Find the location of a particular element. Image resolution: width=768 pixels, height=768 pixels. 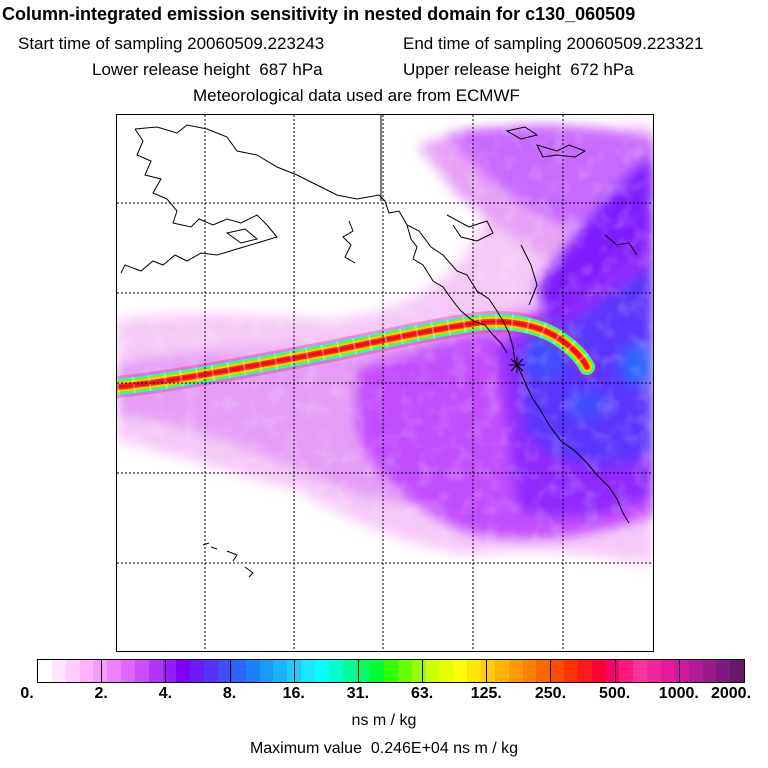

colorbar-tick-label: 500. is located at coordinates (615, 693).